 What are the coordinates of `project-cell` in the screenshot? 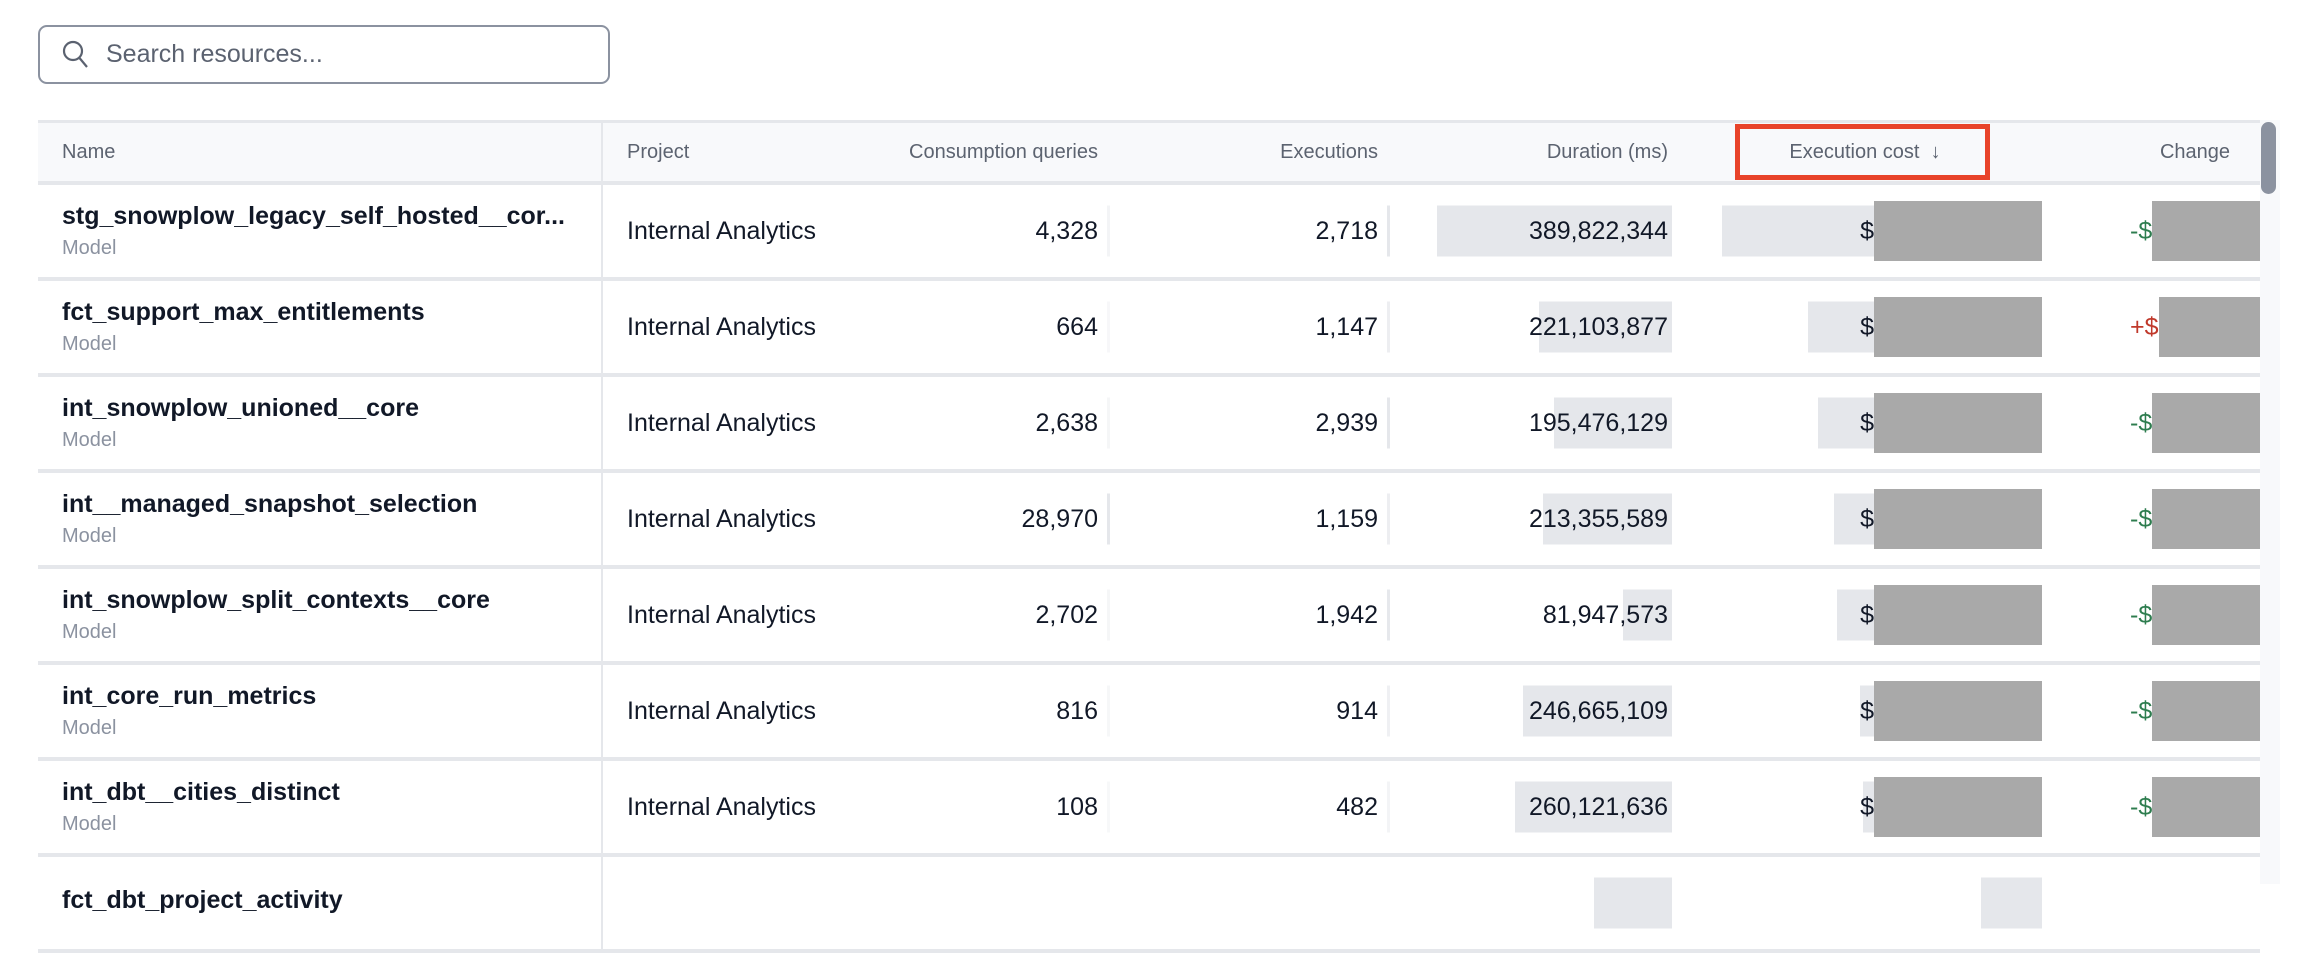 It's located at (736, 903).